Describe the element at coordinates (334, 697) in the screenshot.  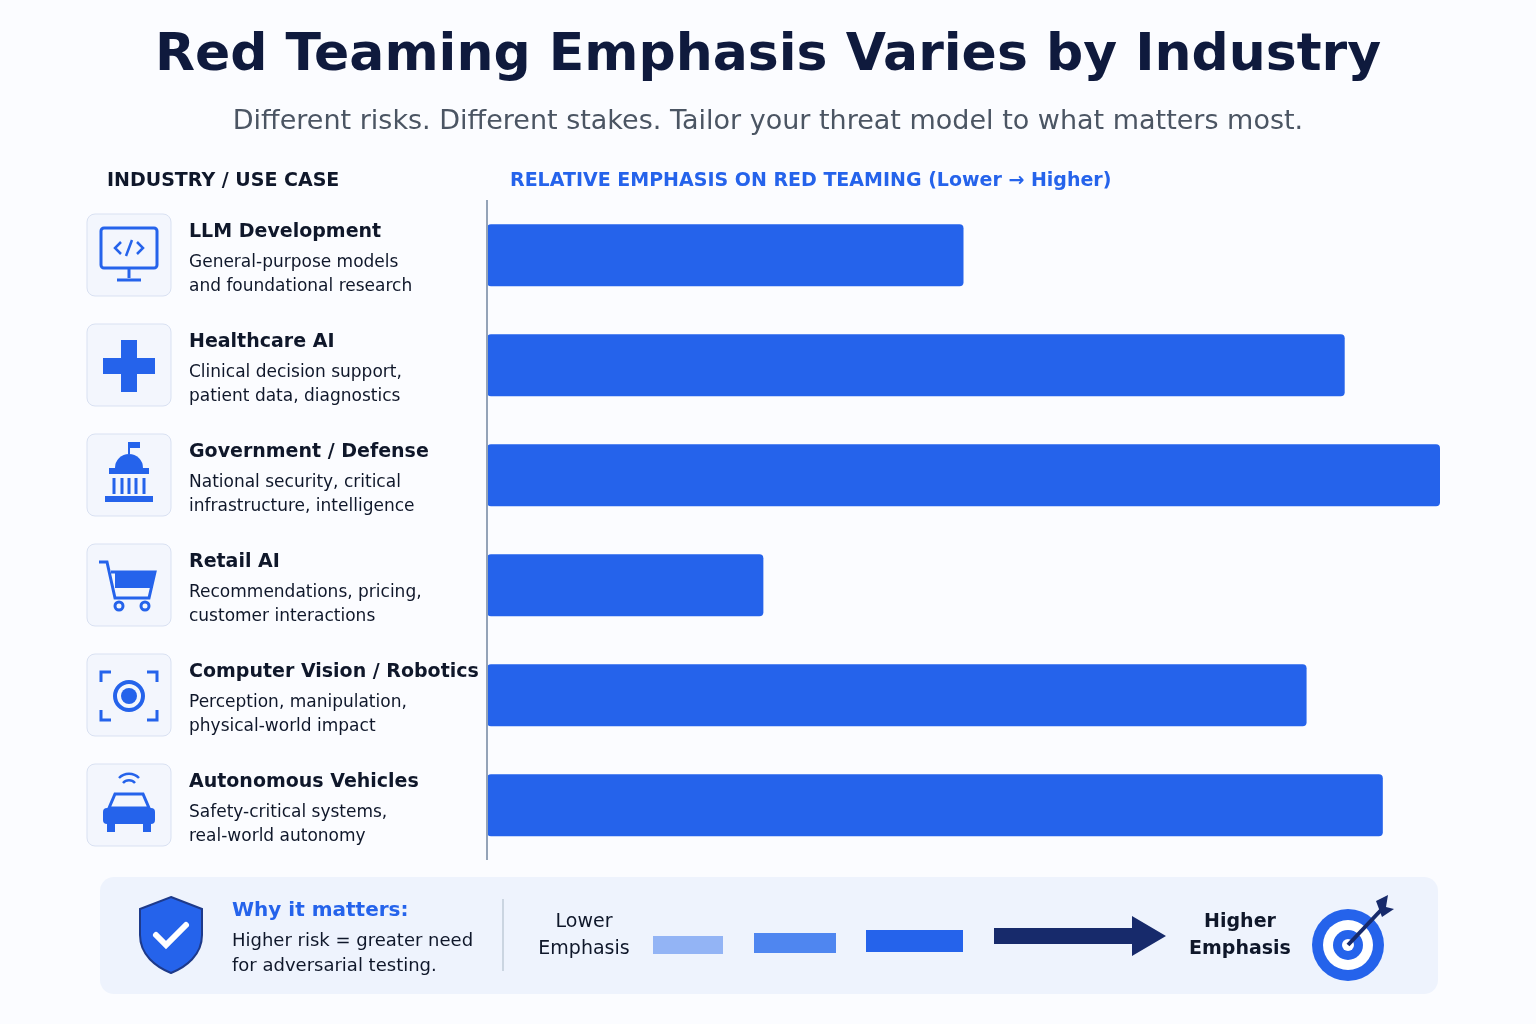
I see `y-tick-label: Computer Vision / Robotics Perception, manipulation, physical-world impact` at that location.